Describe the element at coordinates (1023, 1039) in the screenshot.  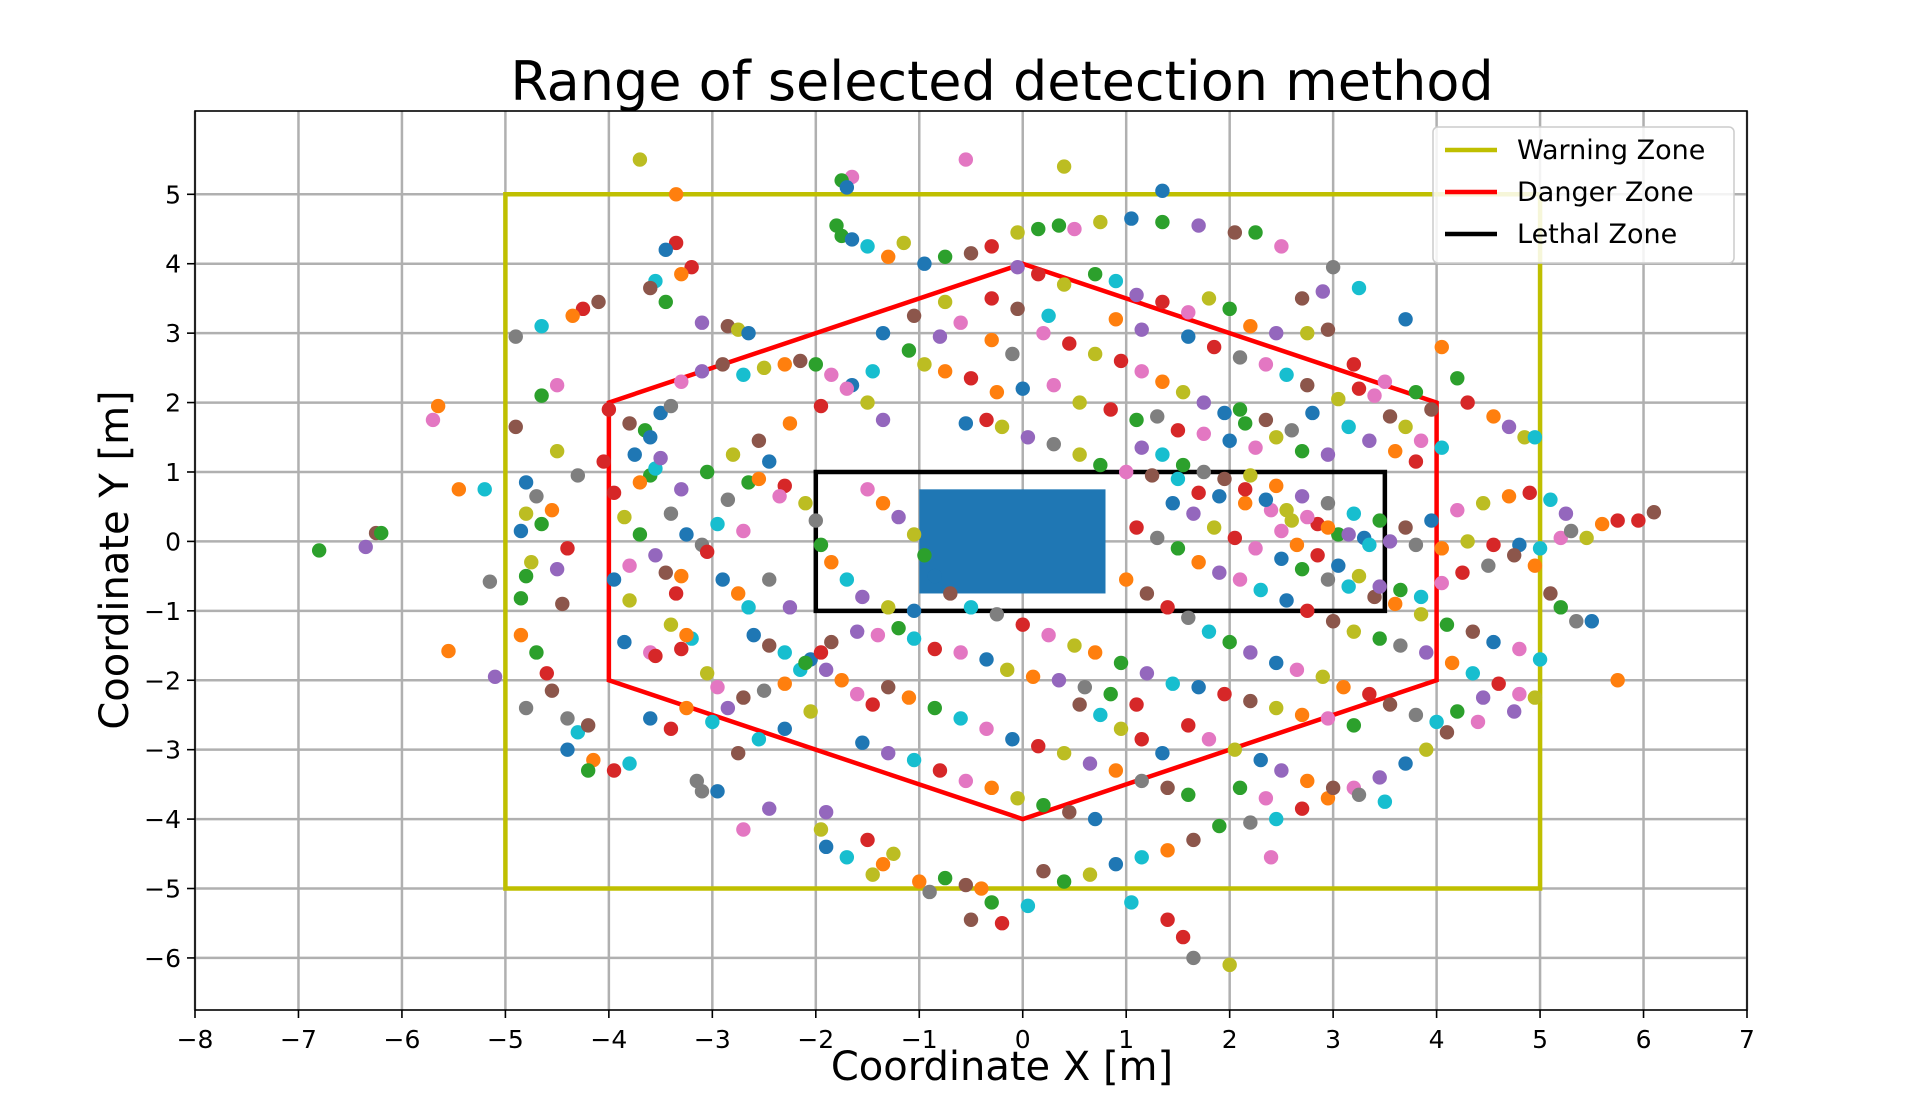
I see `x-tick-label: 0` at that location.